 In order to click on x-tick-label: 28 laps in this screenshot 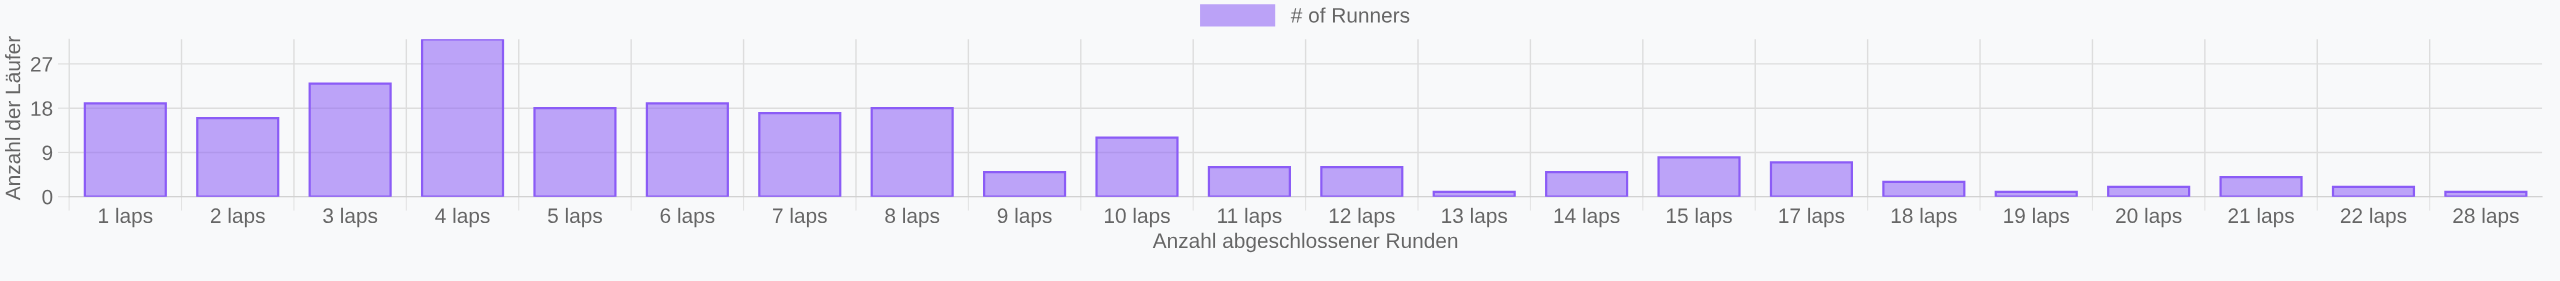, I will do `click(2486, 217)`.